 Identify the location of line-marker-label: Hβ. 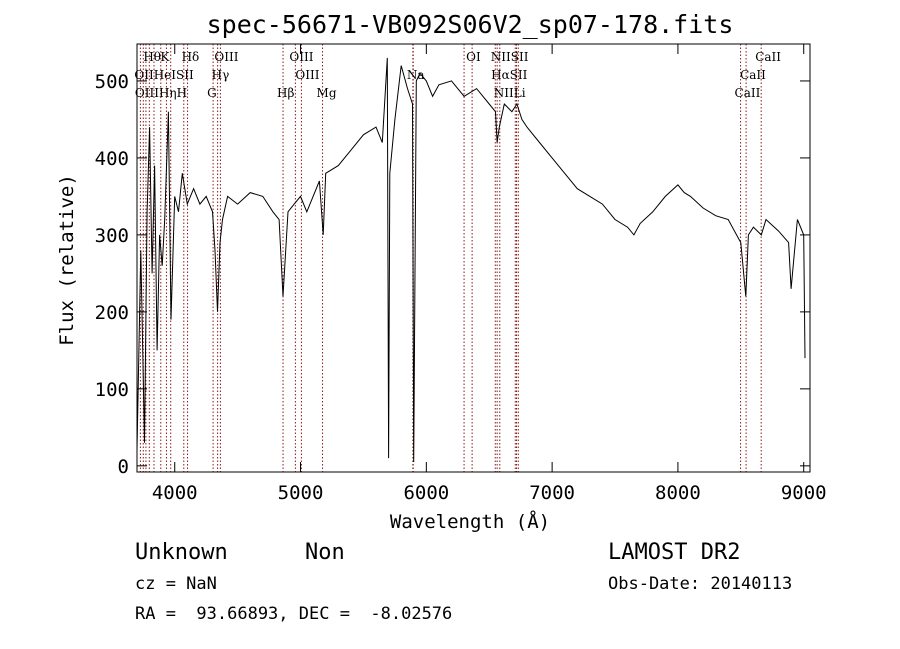
(285, 93).